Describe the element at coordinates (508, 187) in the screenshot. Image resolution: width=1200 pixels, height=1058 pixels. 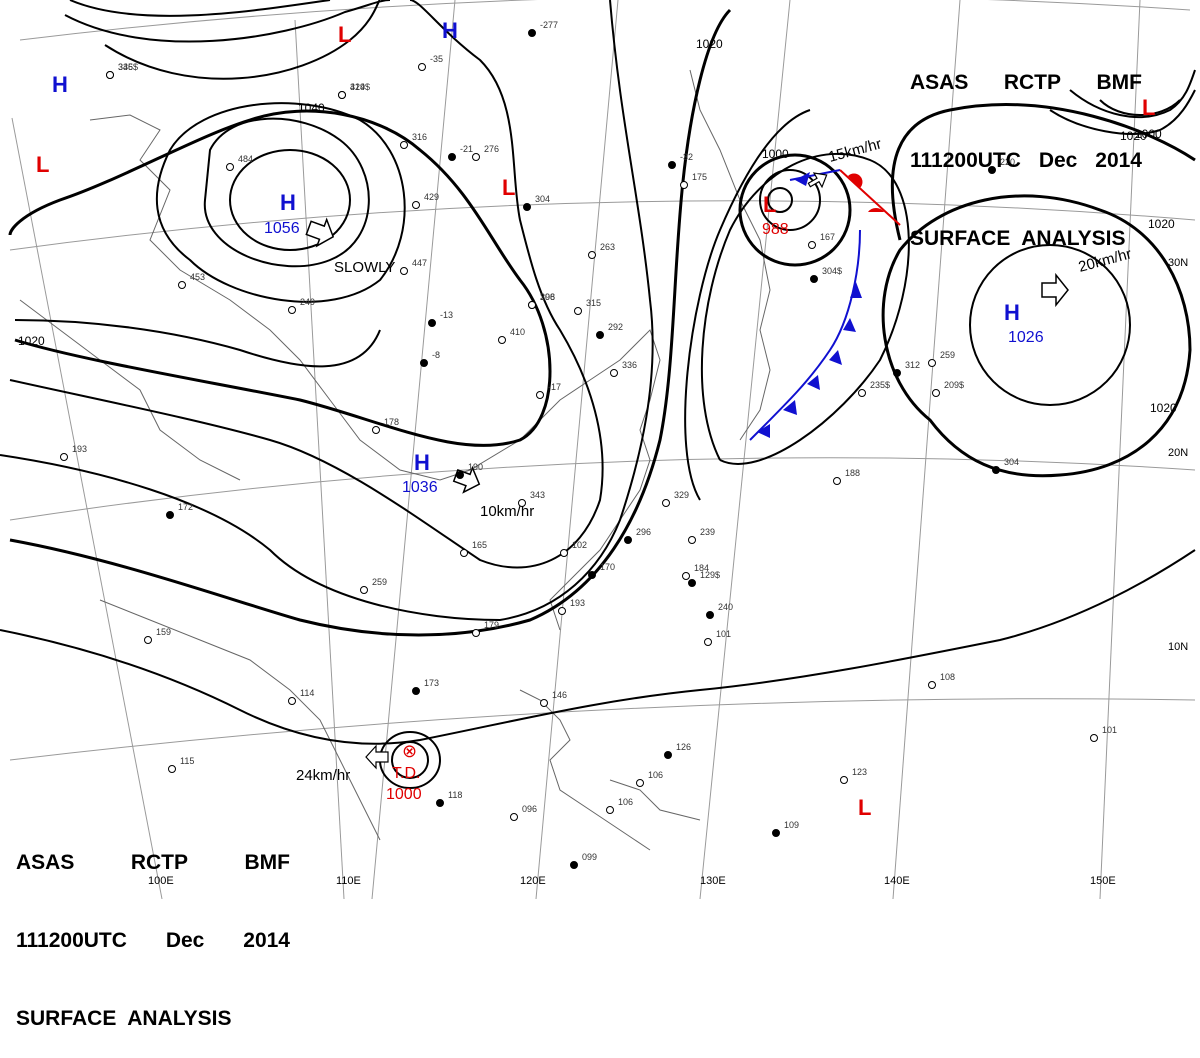
I see `low-mark-c: L` at that location.